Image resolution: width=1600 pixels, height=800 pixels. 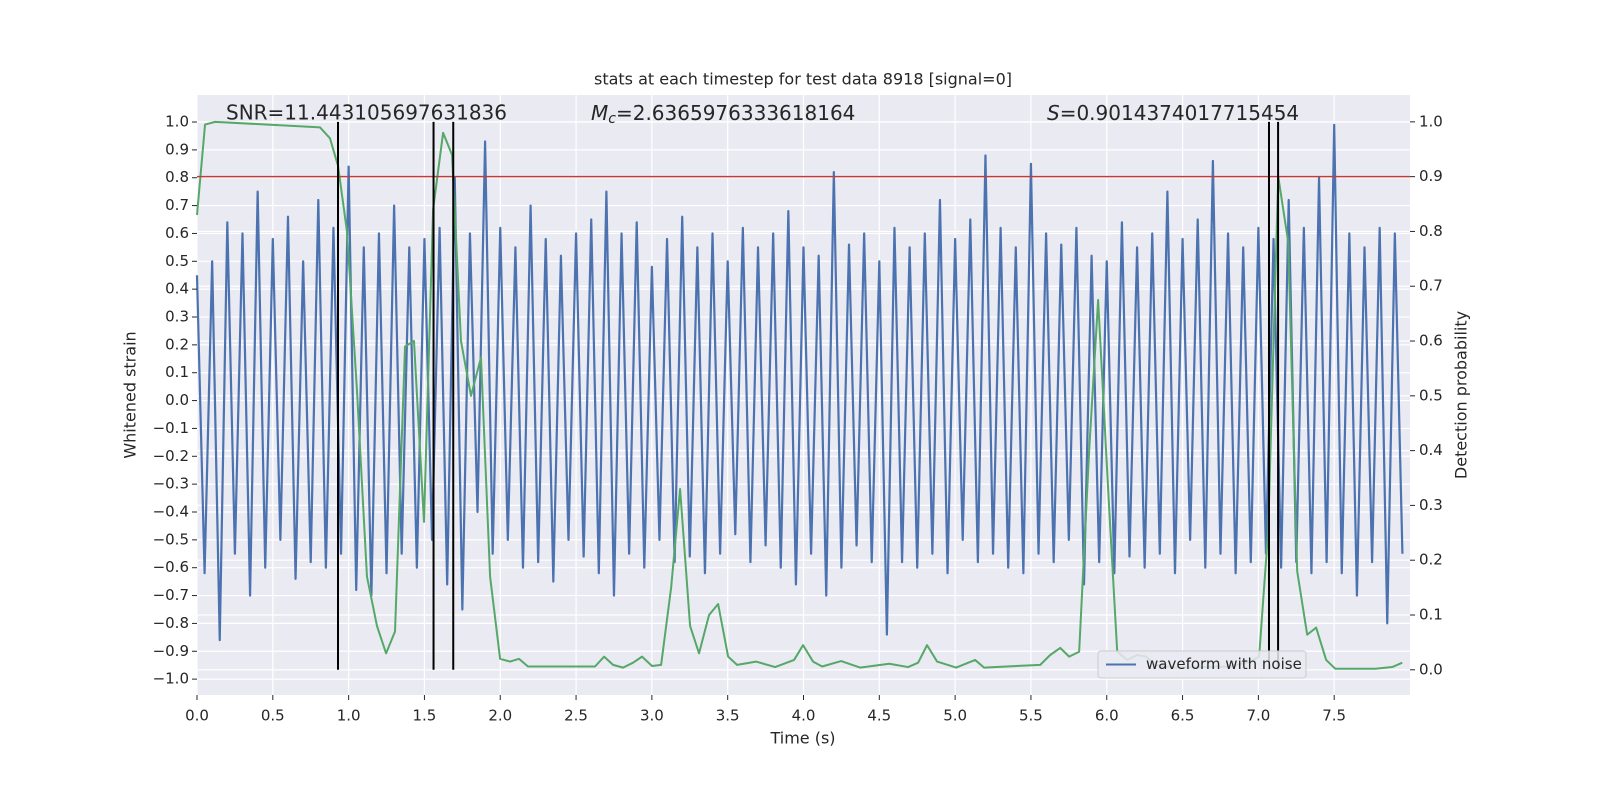 What do you see at coordinates (1431, 669) in the screenshot?
I see `y2-tick-label: 0.0` at bounding box center [1431, 669].